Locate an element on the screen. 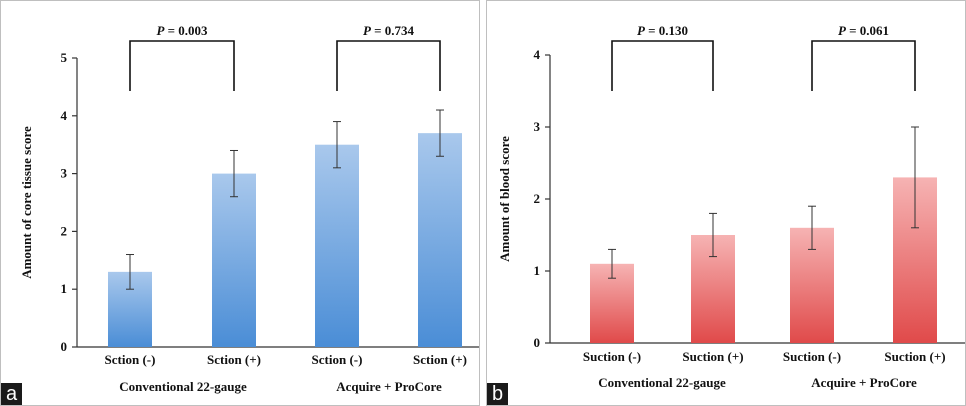  p-value-label: P = 0.061 is located at coordinates (863, 30).